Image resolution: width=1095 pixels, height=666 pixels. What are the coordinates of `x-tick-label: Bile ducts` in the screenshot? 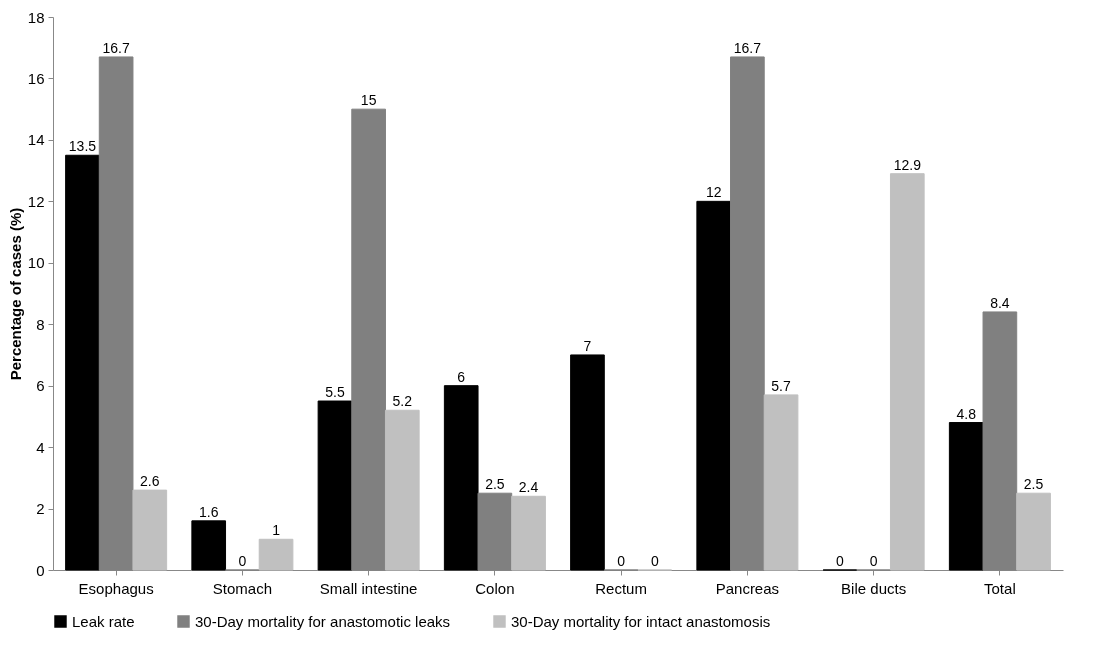 It's located at (874, 588).